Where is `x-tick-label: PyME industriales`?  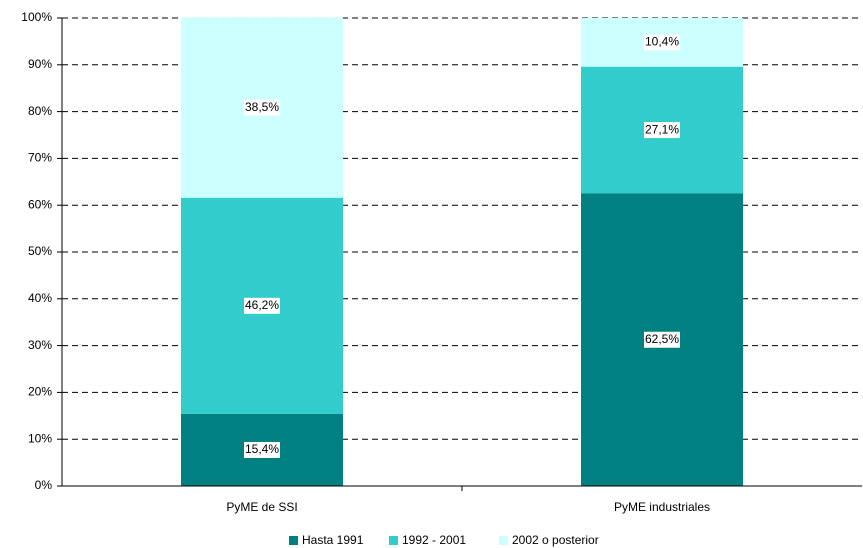
x-tick-label: PyME industriales is located at coordinates (662, 507).